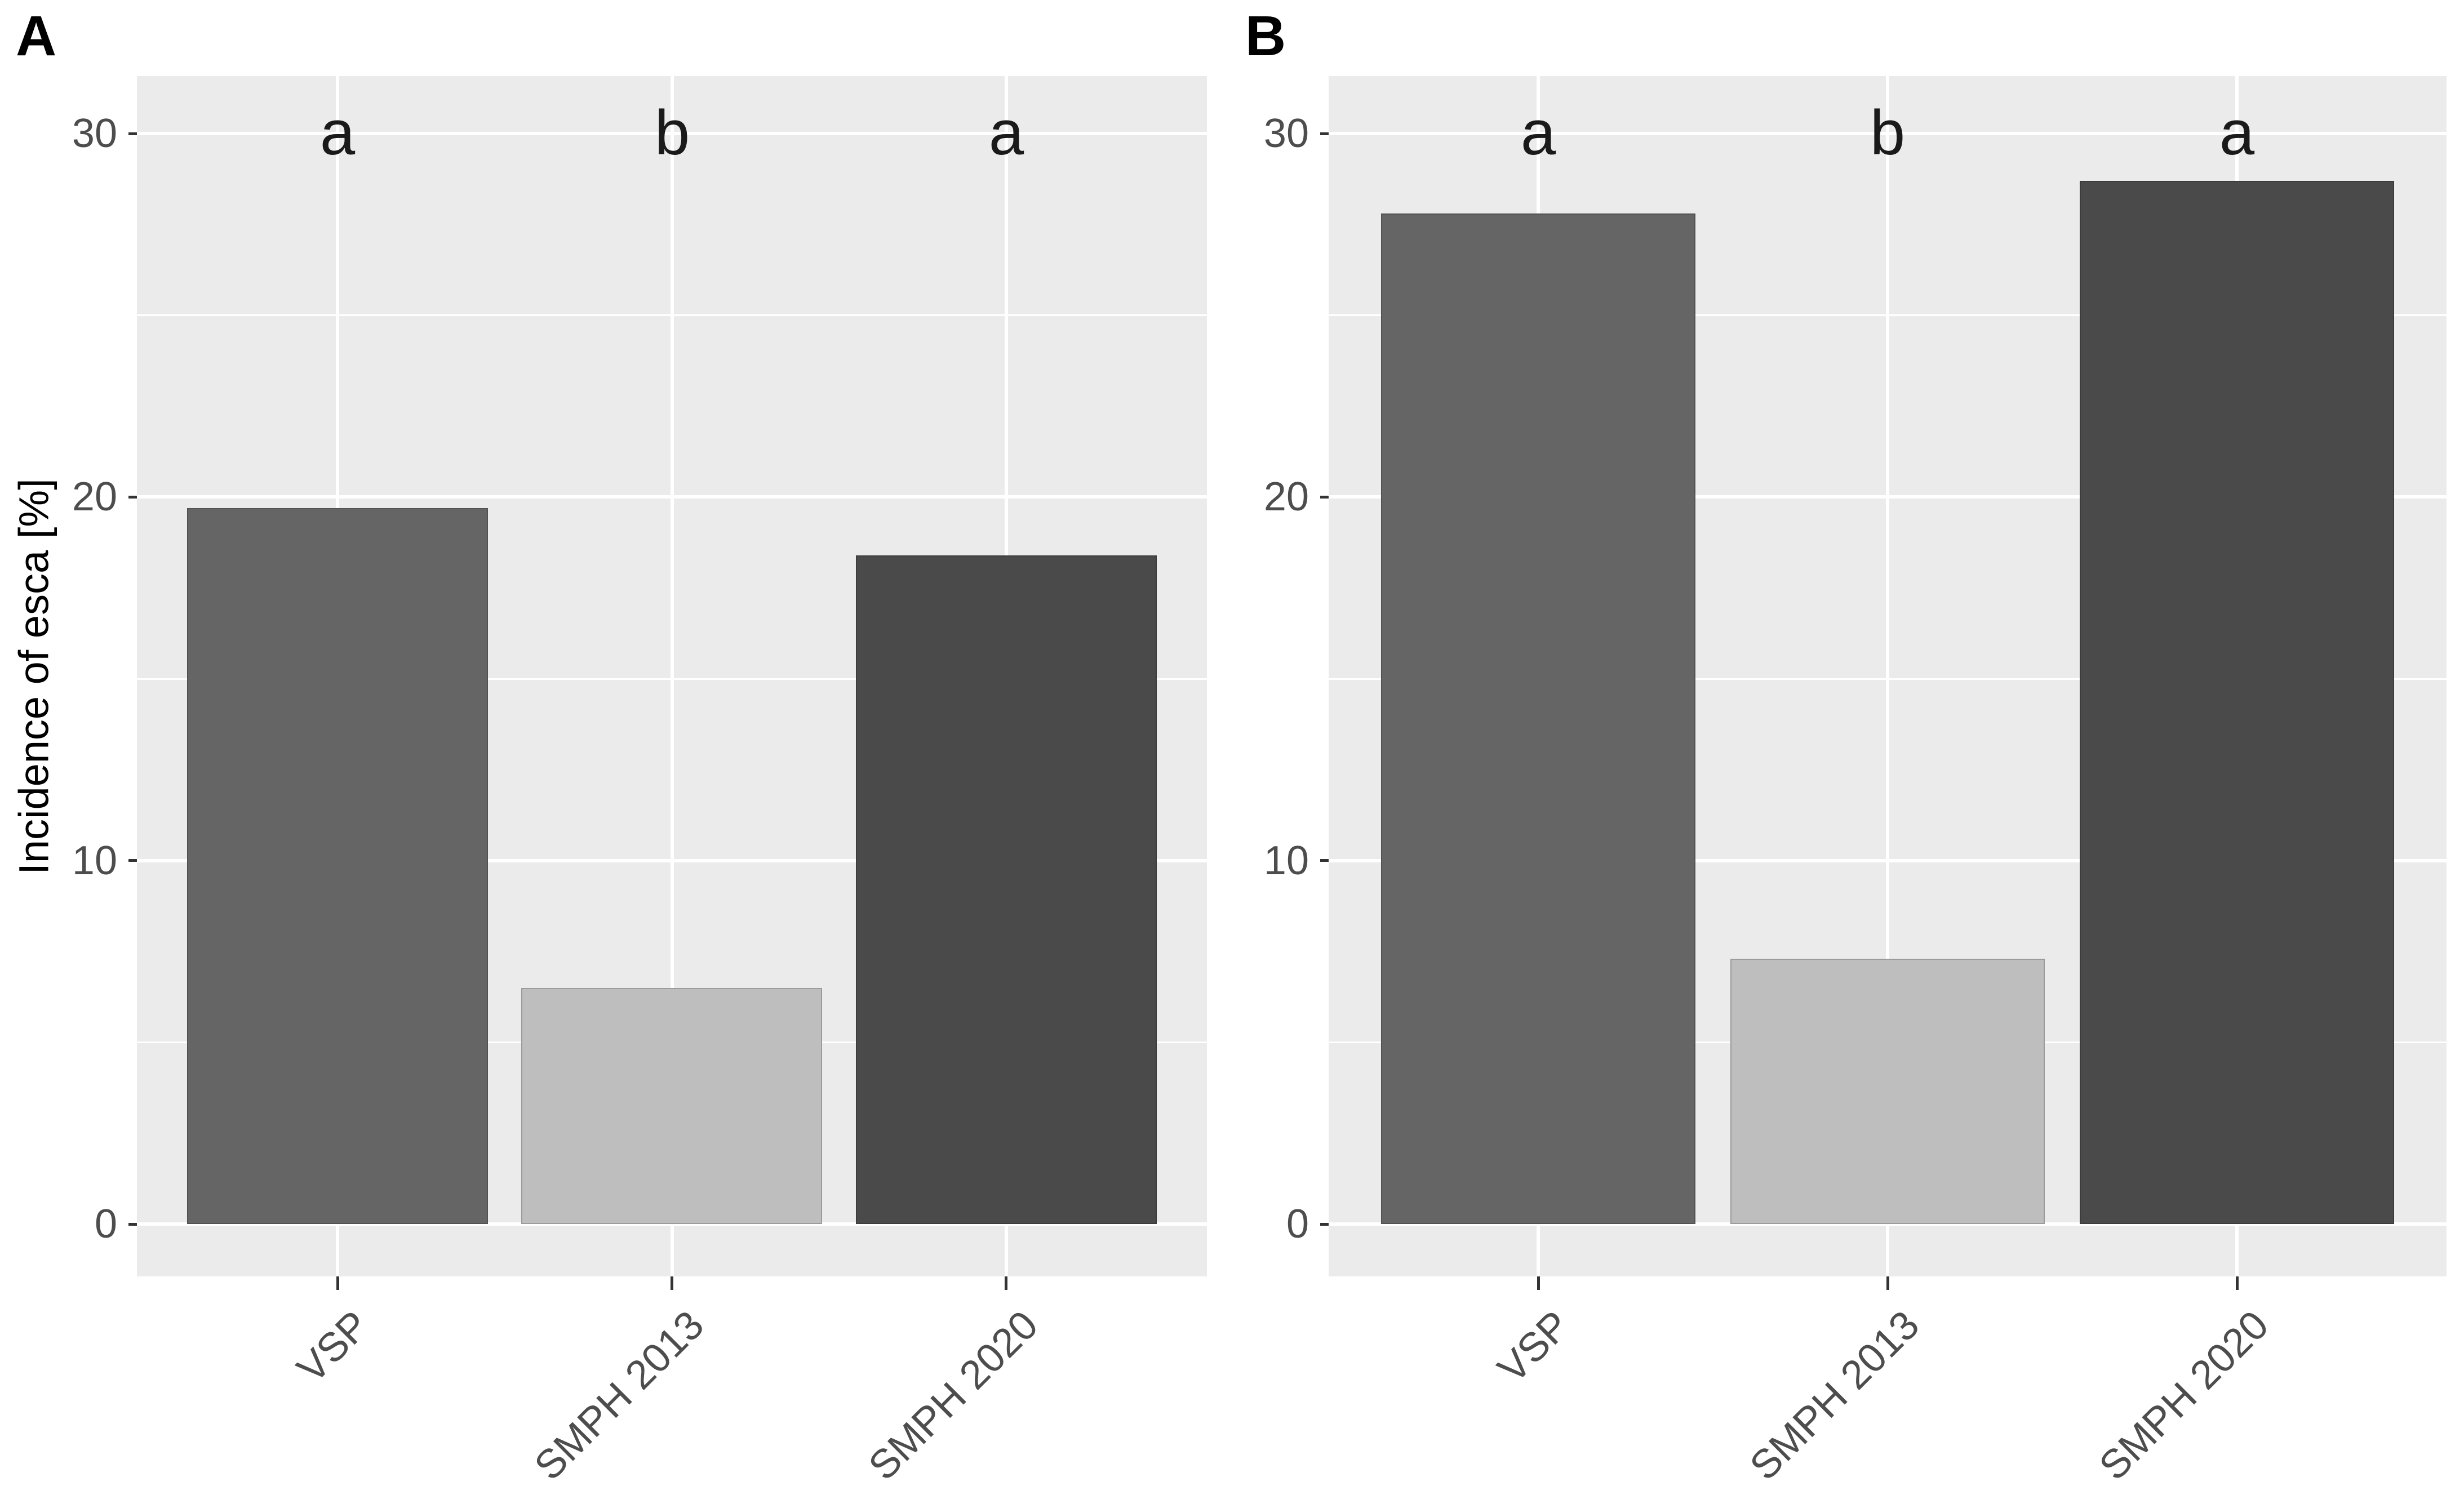 This screenshot has width=2464, height=1504. What do you see at coordinates (1006, 1283) in the screenshot?
I see `x-tick-mark-a-smph-2020` at bounding box center [1006, 1283].